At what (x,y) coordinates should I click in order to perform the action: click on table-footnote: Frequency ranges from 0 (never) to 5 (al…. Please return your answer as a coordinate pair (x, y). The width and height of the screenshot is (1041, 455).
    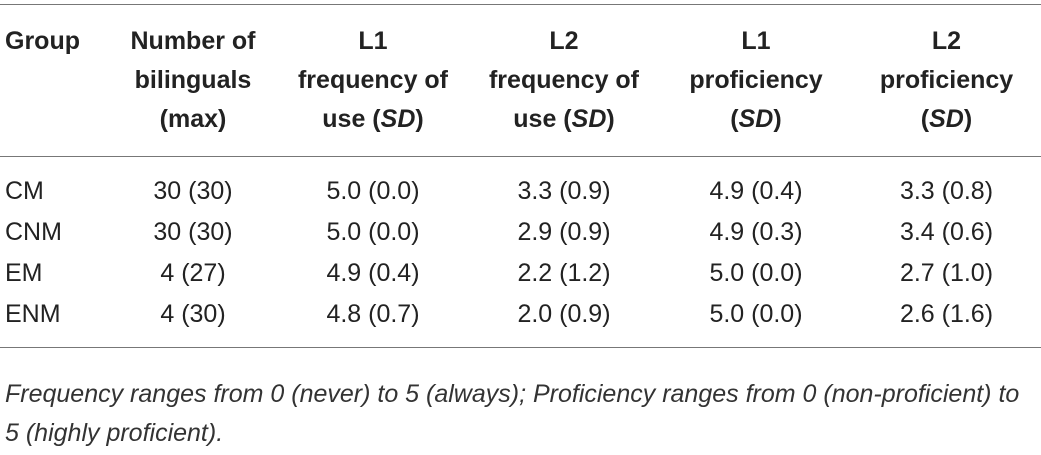
    Looking at the image, I should click on (512, 413).